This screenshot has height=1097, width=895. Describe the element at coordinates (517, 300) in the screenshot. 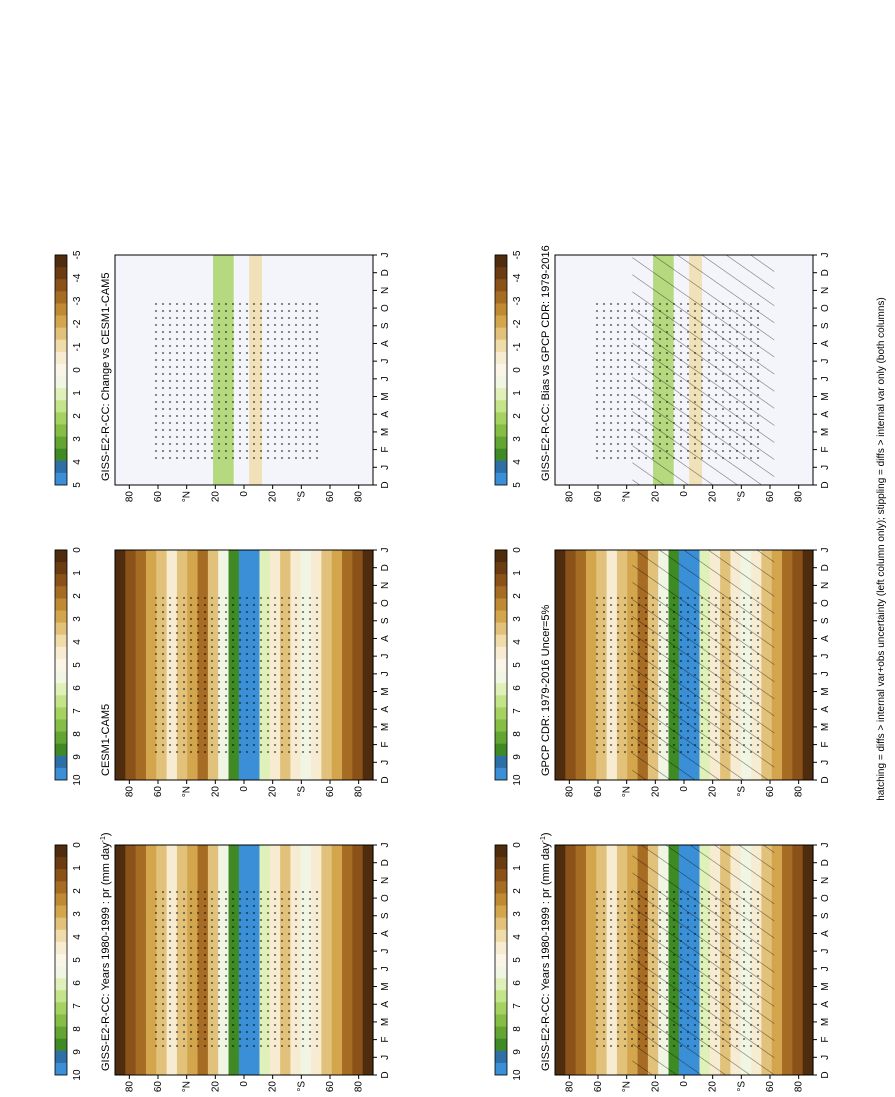

I see `colorbar-tick-label: -3` at that location.